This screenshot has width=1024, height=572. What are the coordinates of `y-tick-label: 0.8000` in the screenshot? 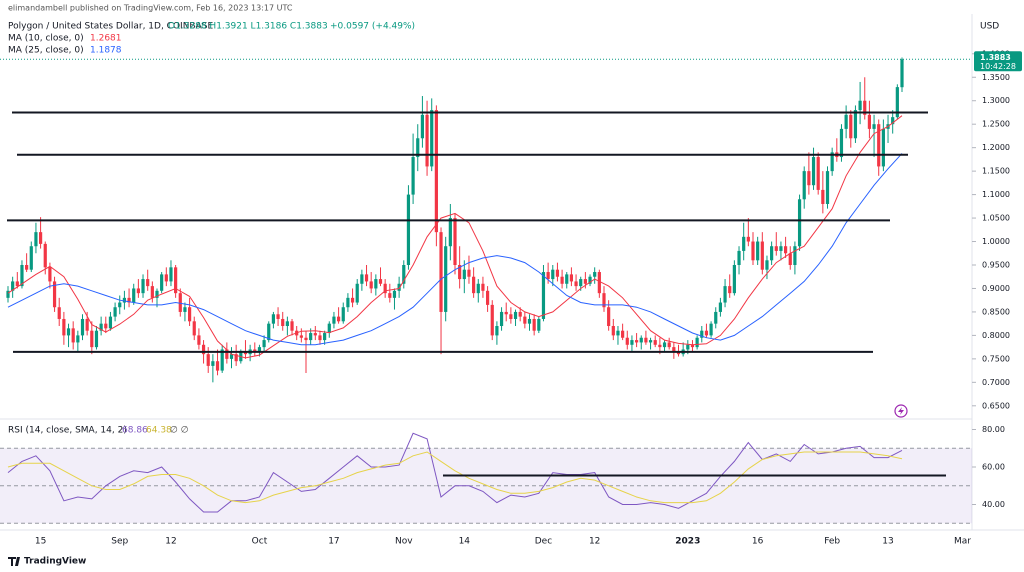 It's located at (996, 335).